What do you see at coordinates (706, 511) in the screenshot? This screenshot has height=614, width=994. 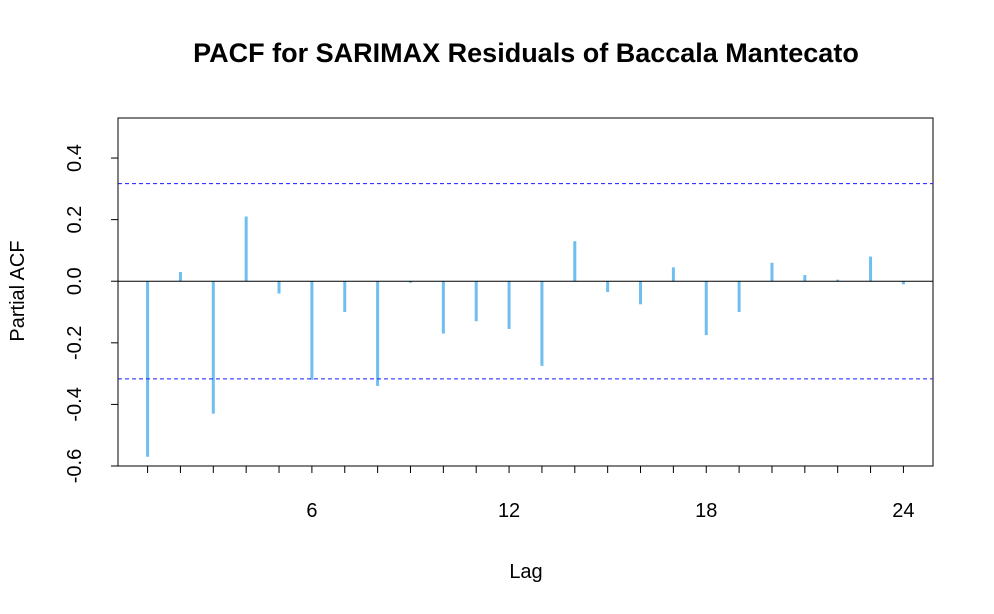 I see `x-tick-label: 18` at bounding box center [706, 511].